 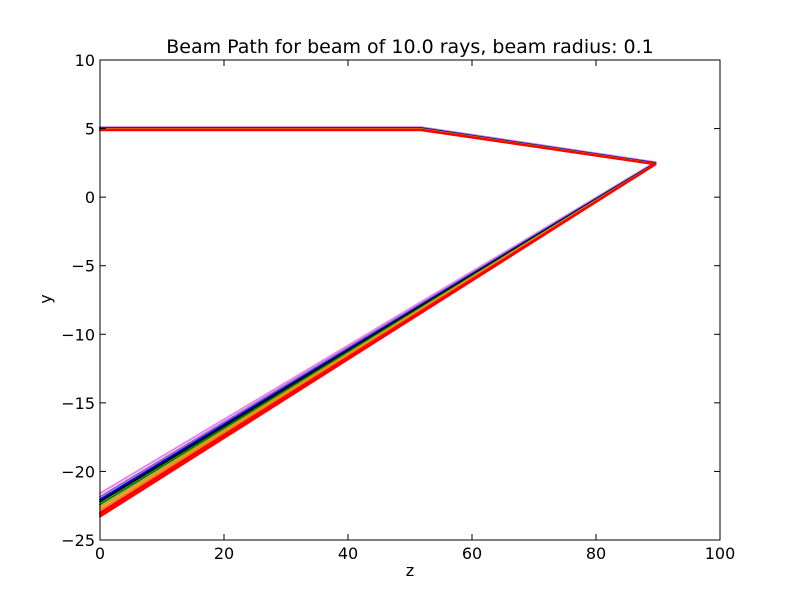 I want to click on y-tick-label: −10, so click(x=78, y=334).